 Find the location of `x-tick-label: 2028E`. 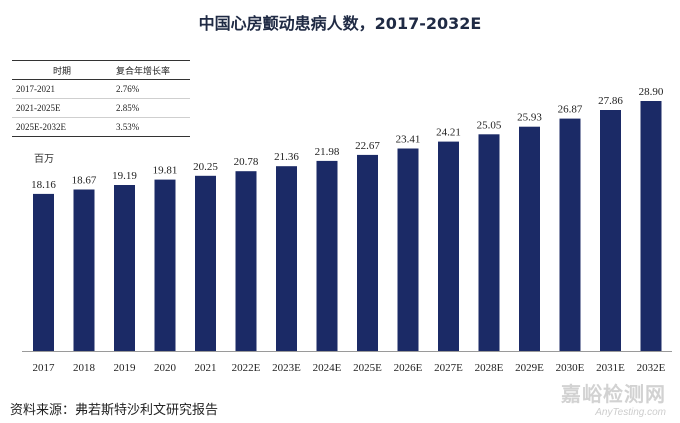

x-tick-label: 2028E is located at coordinates (489, 368).